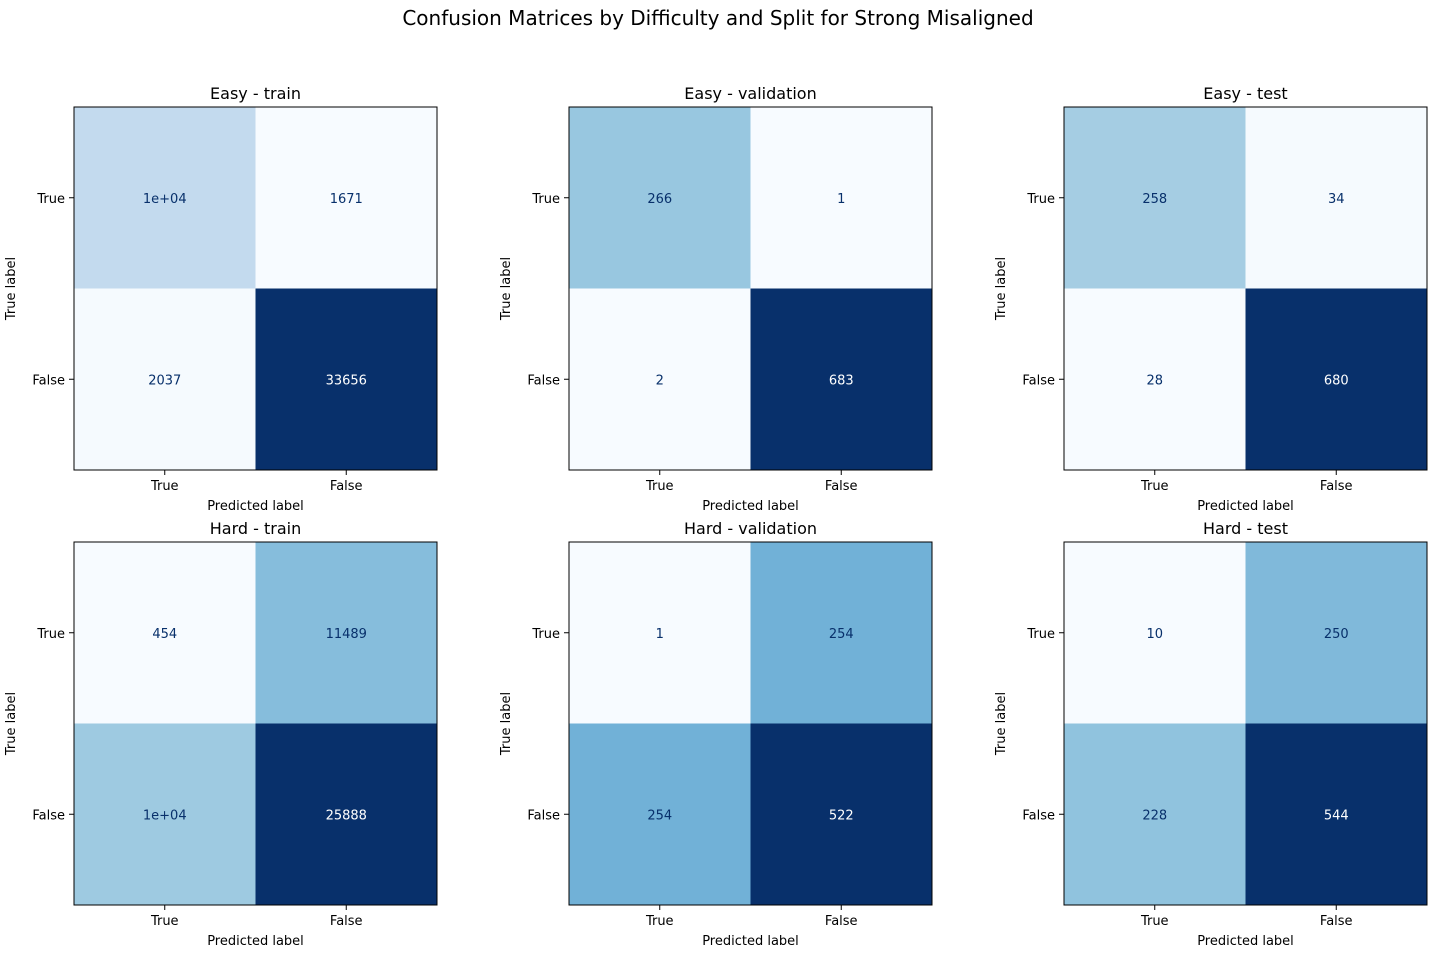  What do you see at coordinates (1245, 528) in the screenshot?
I see `panel-title: Hard - test` at bounding box center [1245, 528].